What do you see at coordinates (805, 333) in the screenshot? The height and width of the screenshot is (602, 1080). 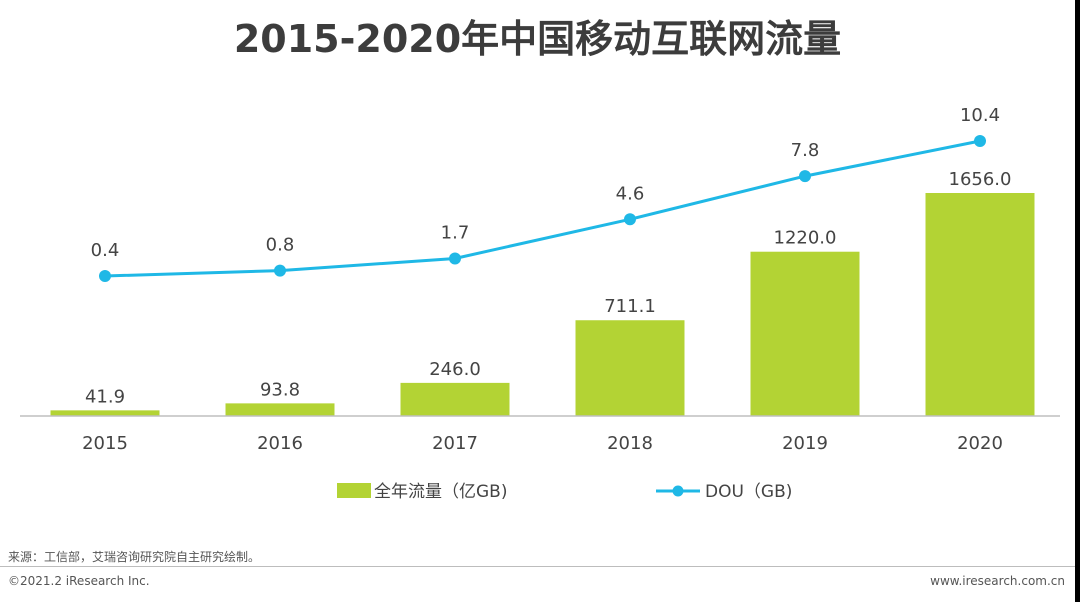 I see `bar-2019` at bounding box center [805, 333].